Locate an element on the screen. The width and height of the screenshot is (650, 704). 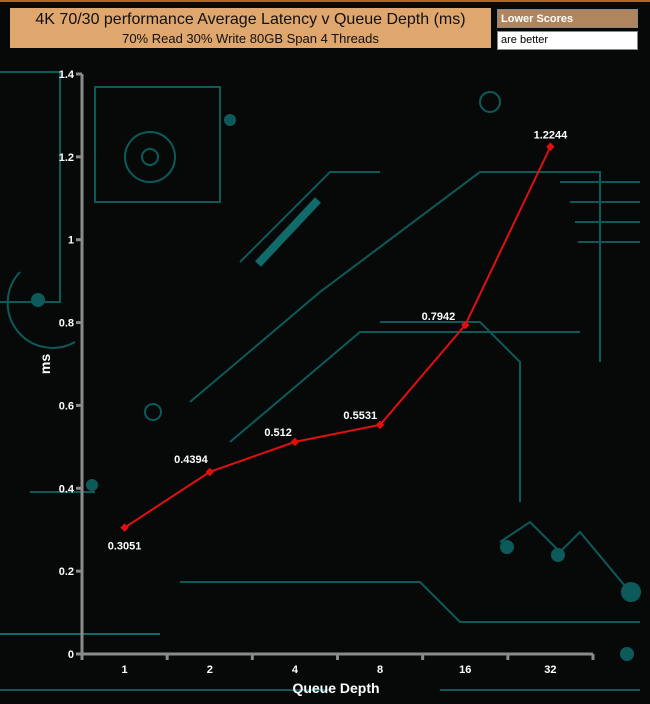
data-label: 0.4394 is located at coordinates (191, 460).